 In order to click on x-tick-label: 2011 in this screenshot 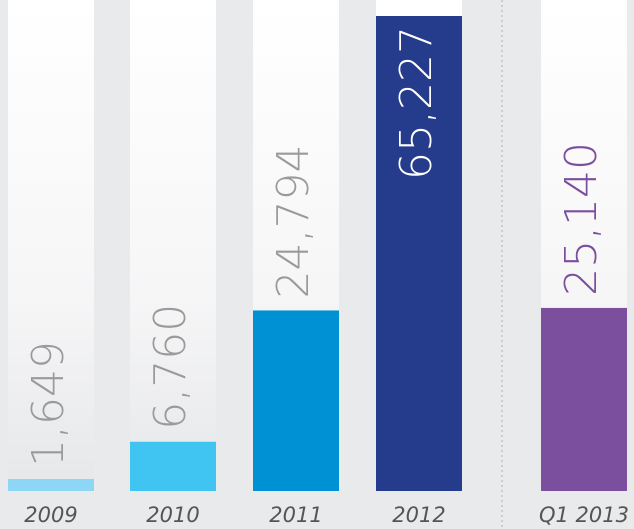, I will do `click(295, 515)`.